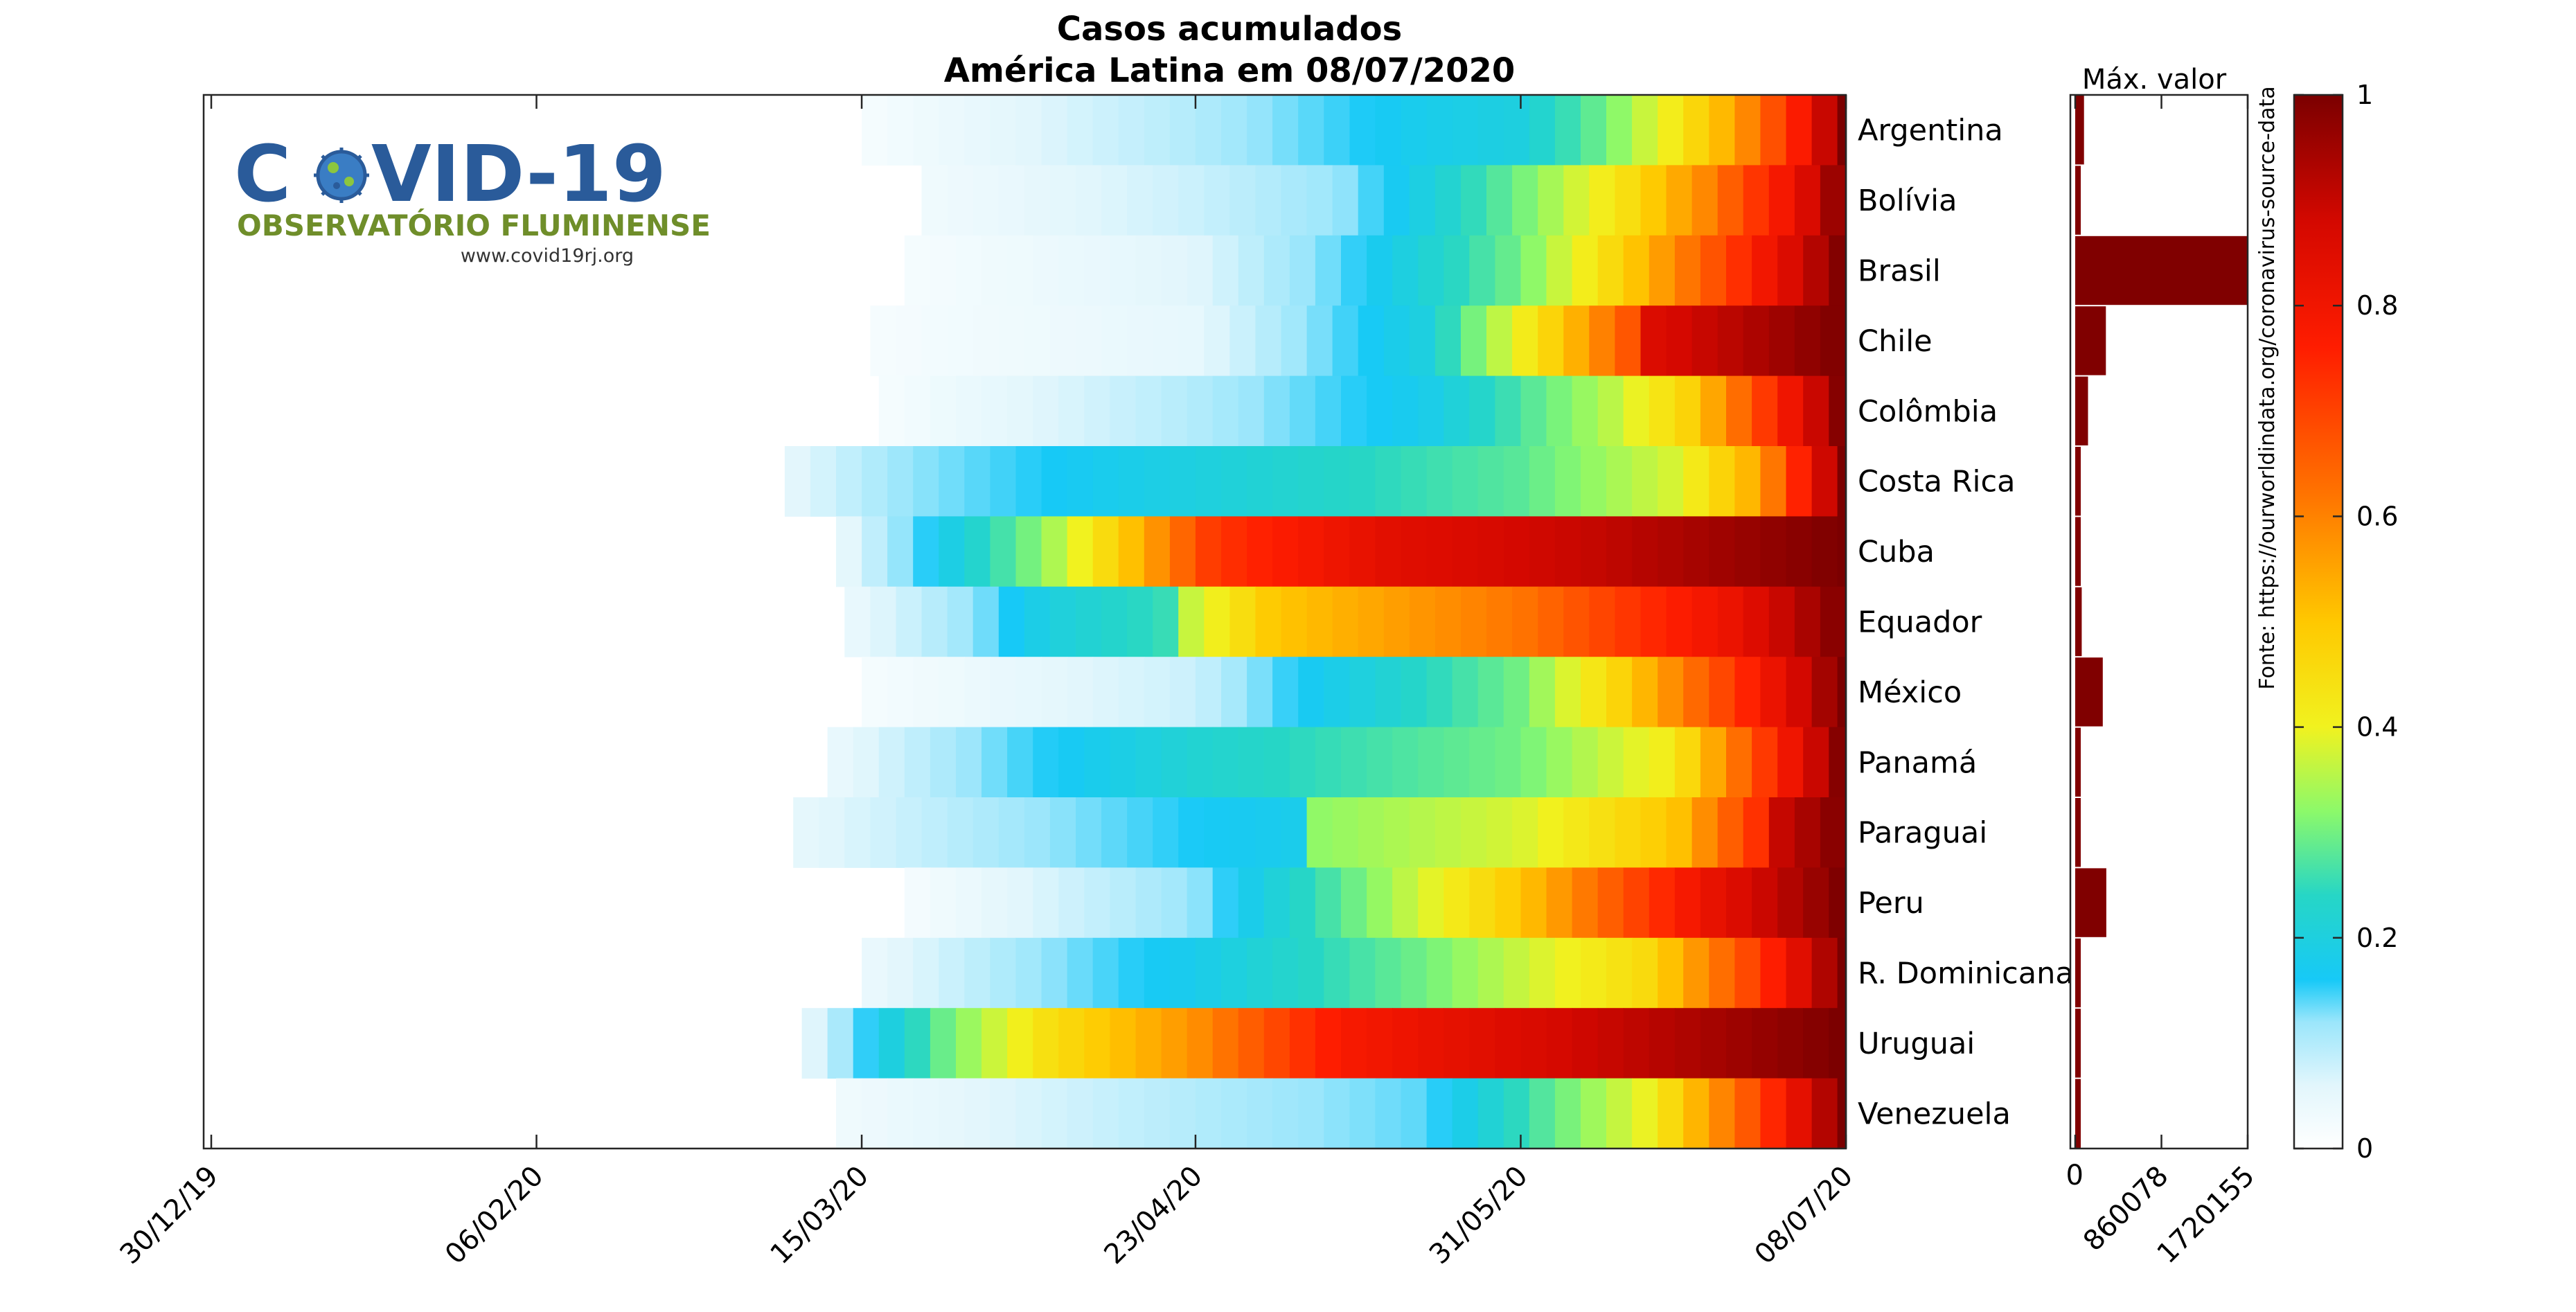 Image resolution: width=2576 pixels, height=1312 pixels. I want to click on colorbar-fill, so click(2318, 622).